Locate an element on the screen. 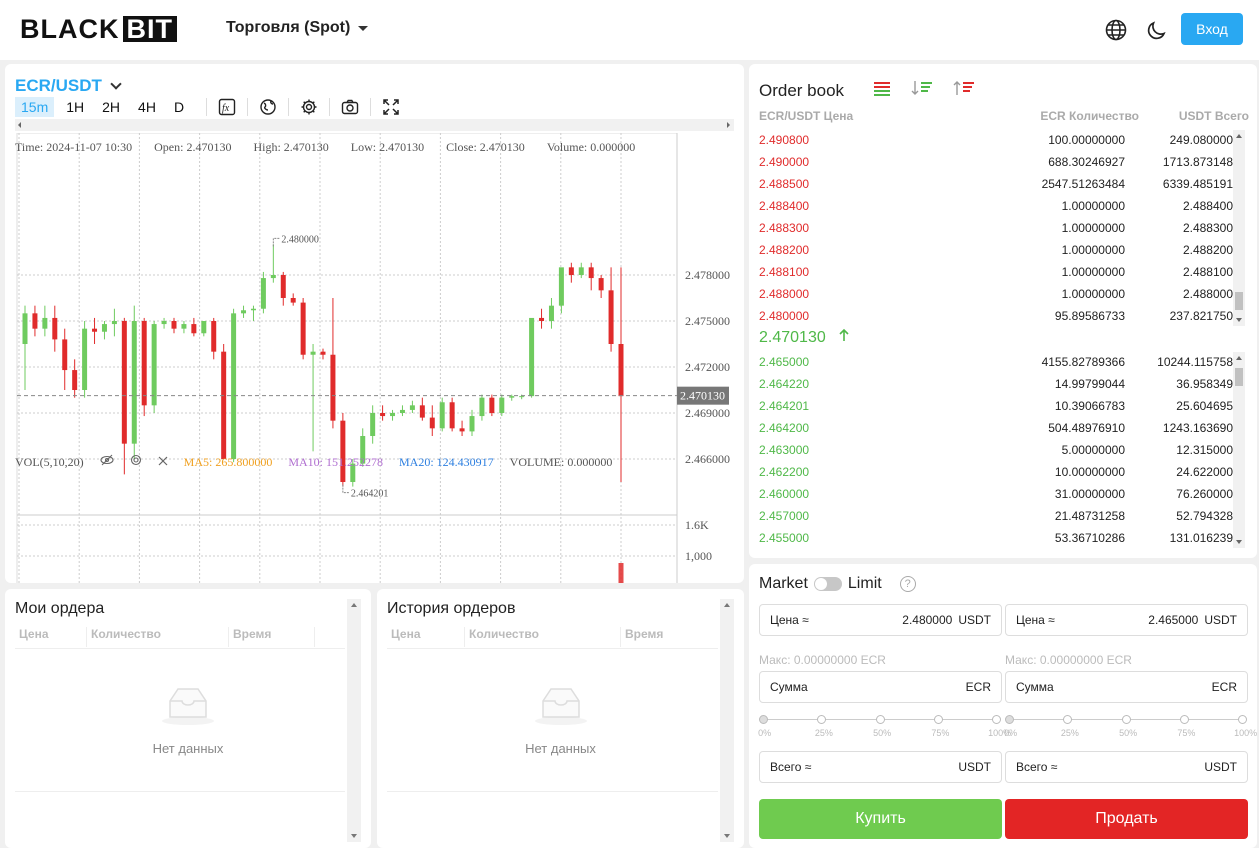  moon-icon is located at coordinates (1157, 30).